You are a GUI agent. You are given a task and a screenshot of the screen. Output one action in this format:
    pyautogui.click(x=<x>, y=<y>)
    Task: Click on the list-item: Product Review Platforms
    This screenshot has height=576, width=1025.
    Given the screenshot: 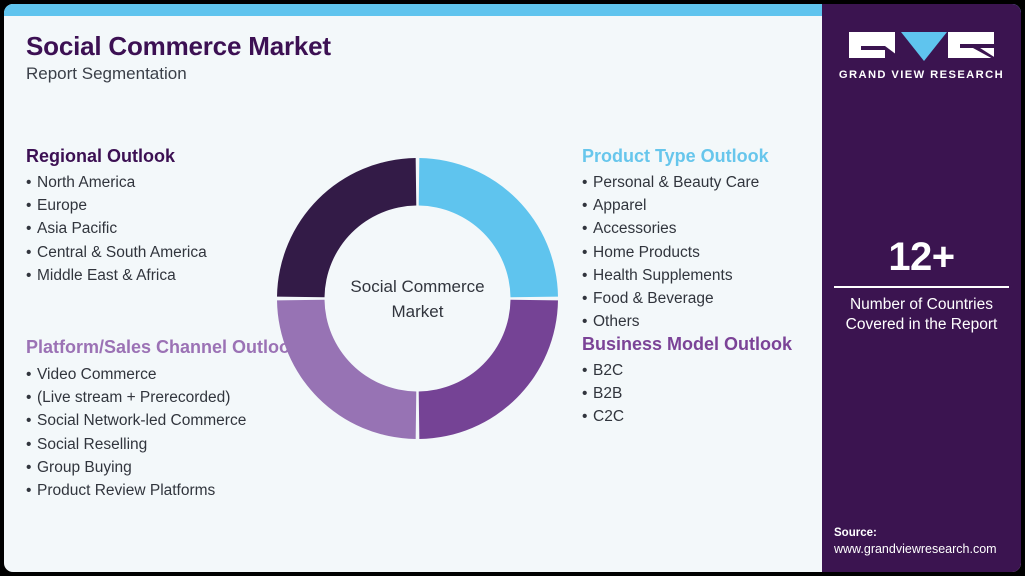 What is the action you would take?
    pyautogui.click(x=176, y=490)
    